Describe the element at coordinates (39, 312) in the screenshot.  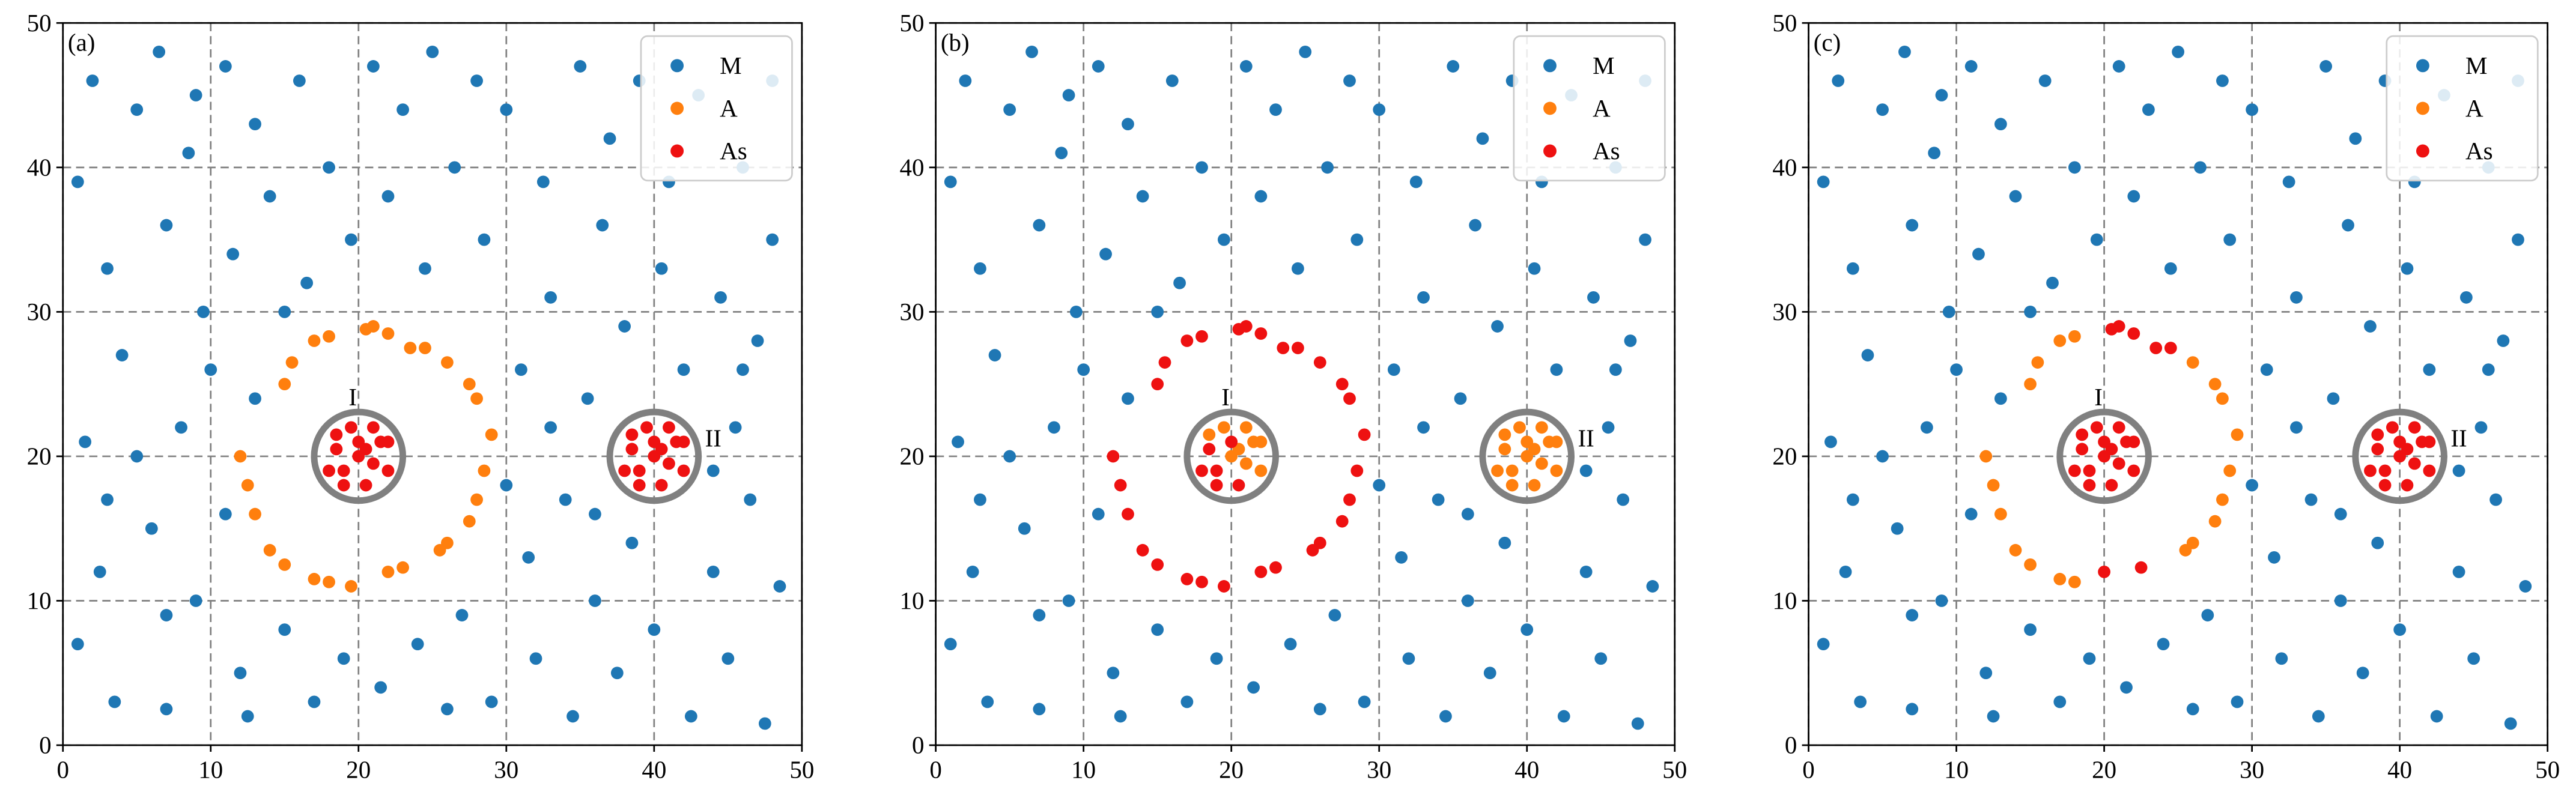
I see `y-tick-label: 30` at that location.